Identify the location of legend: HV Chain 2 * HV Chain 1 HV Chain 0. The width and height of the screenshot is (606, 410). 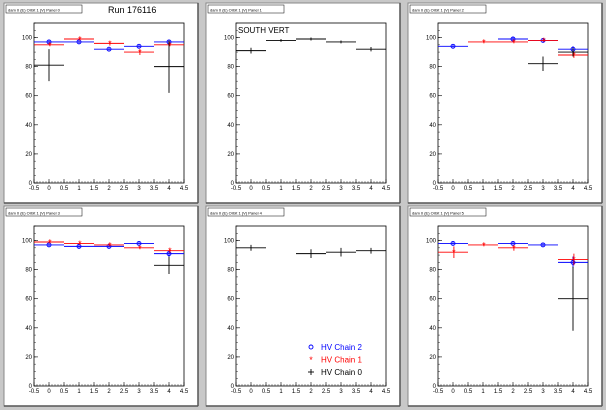
(335, 360).